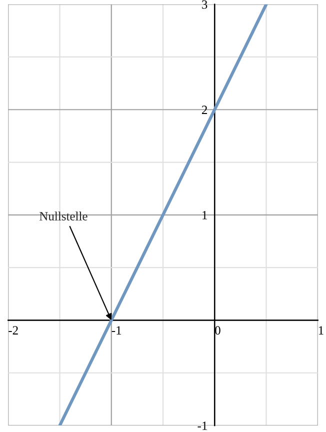 The height and width of the screenshot is (432, 326). Describe the element at coordinates (117, 330) in the screenshot. I see `x-tick-label: -1` at that location.